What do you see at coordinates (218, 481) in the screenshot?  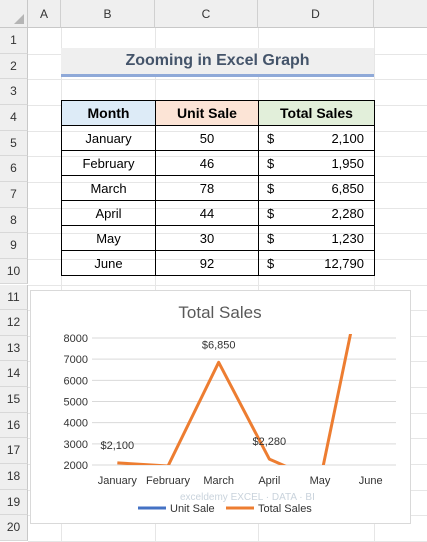 I see `x-tick-label: March` at bounding box center [218, 481].